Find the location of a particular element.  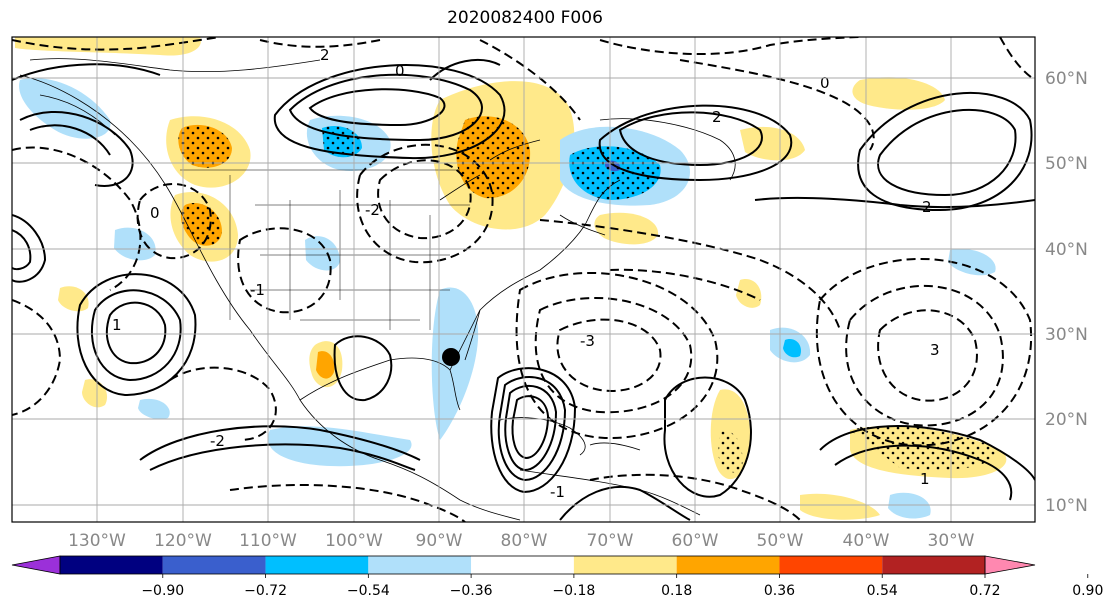

lon-label: 70°W is located at coordinates (610, 541).